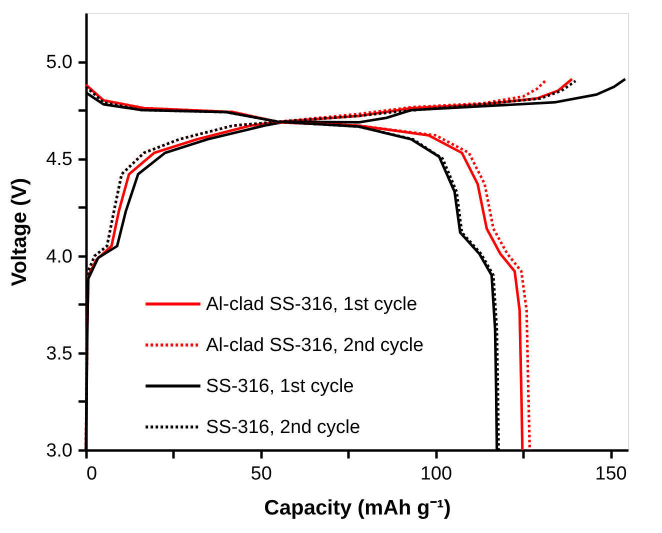  I want to click on y-axis-title: Voltage (V), so click(20, 232).